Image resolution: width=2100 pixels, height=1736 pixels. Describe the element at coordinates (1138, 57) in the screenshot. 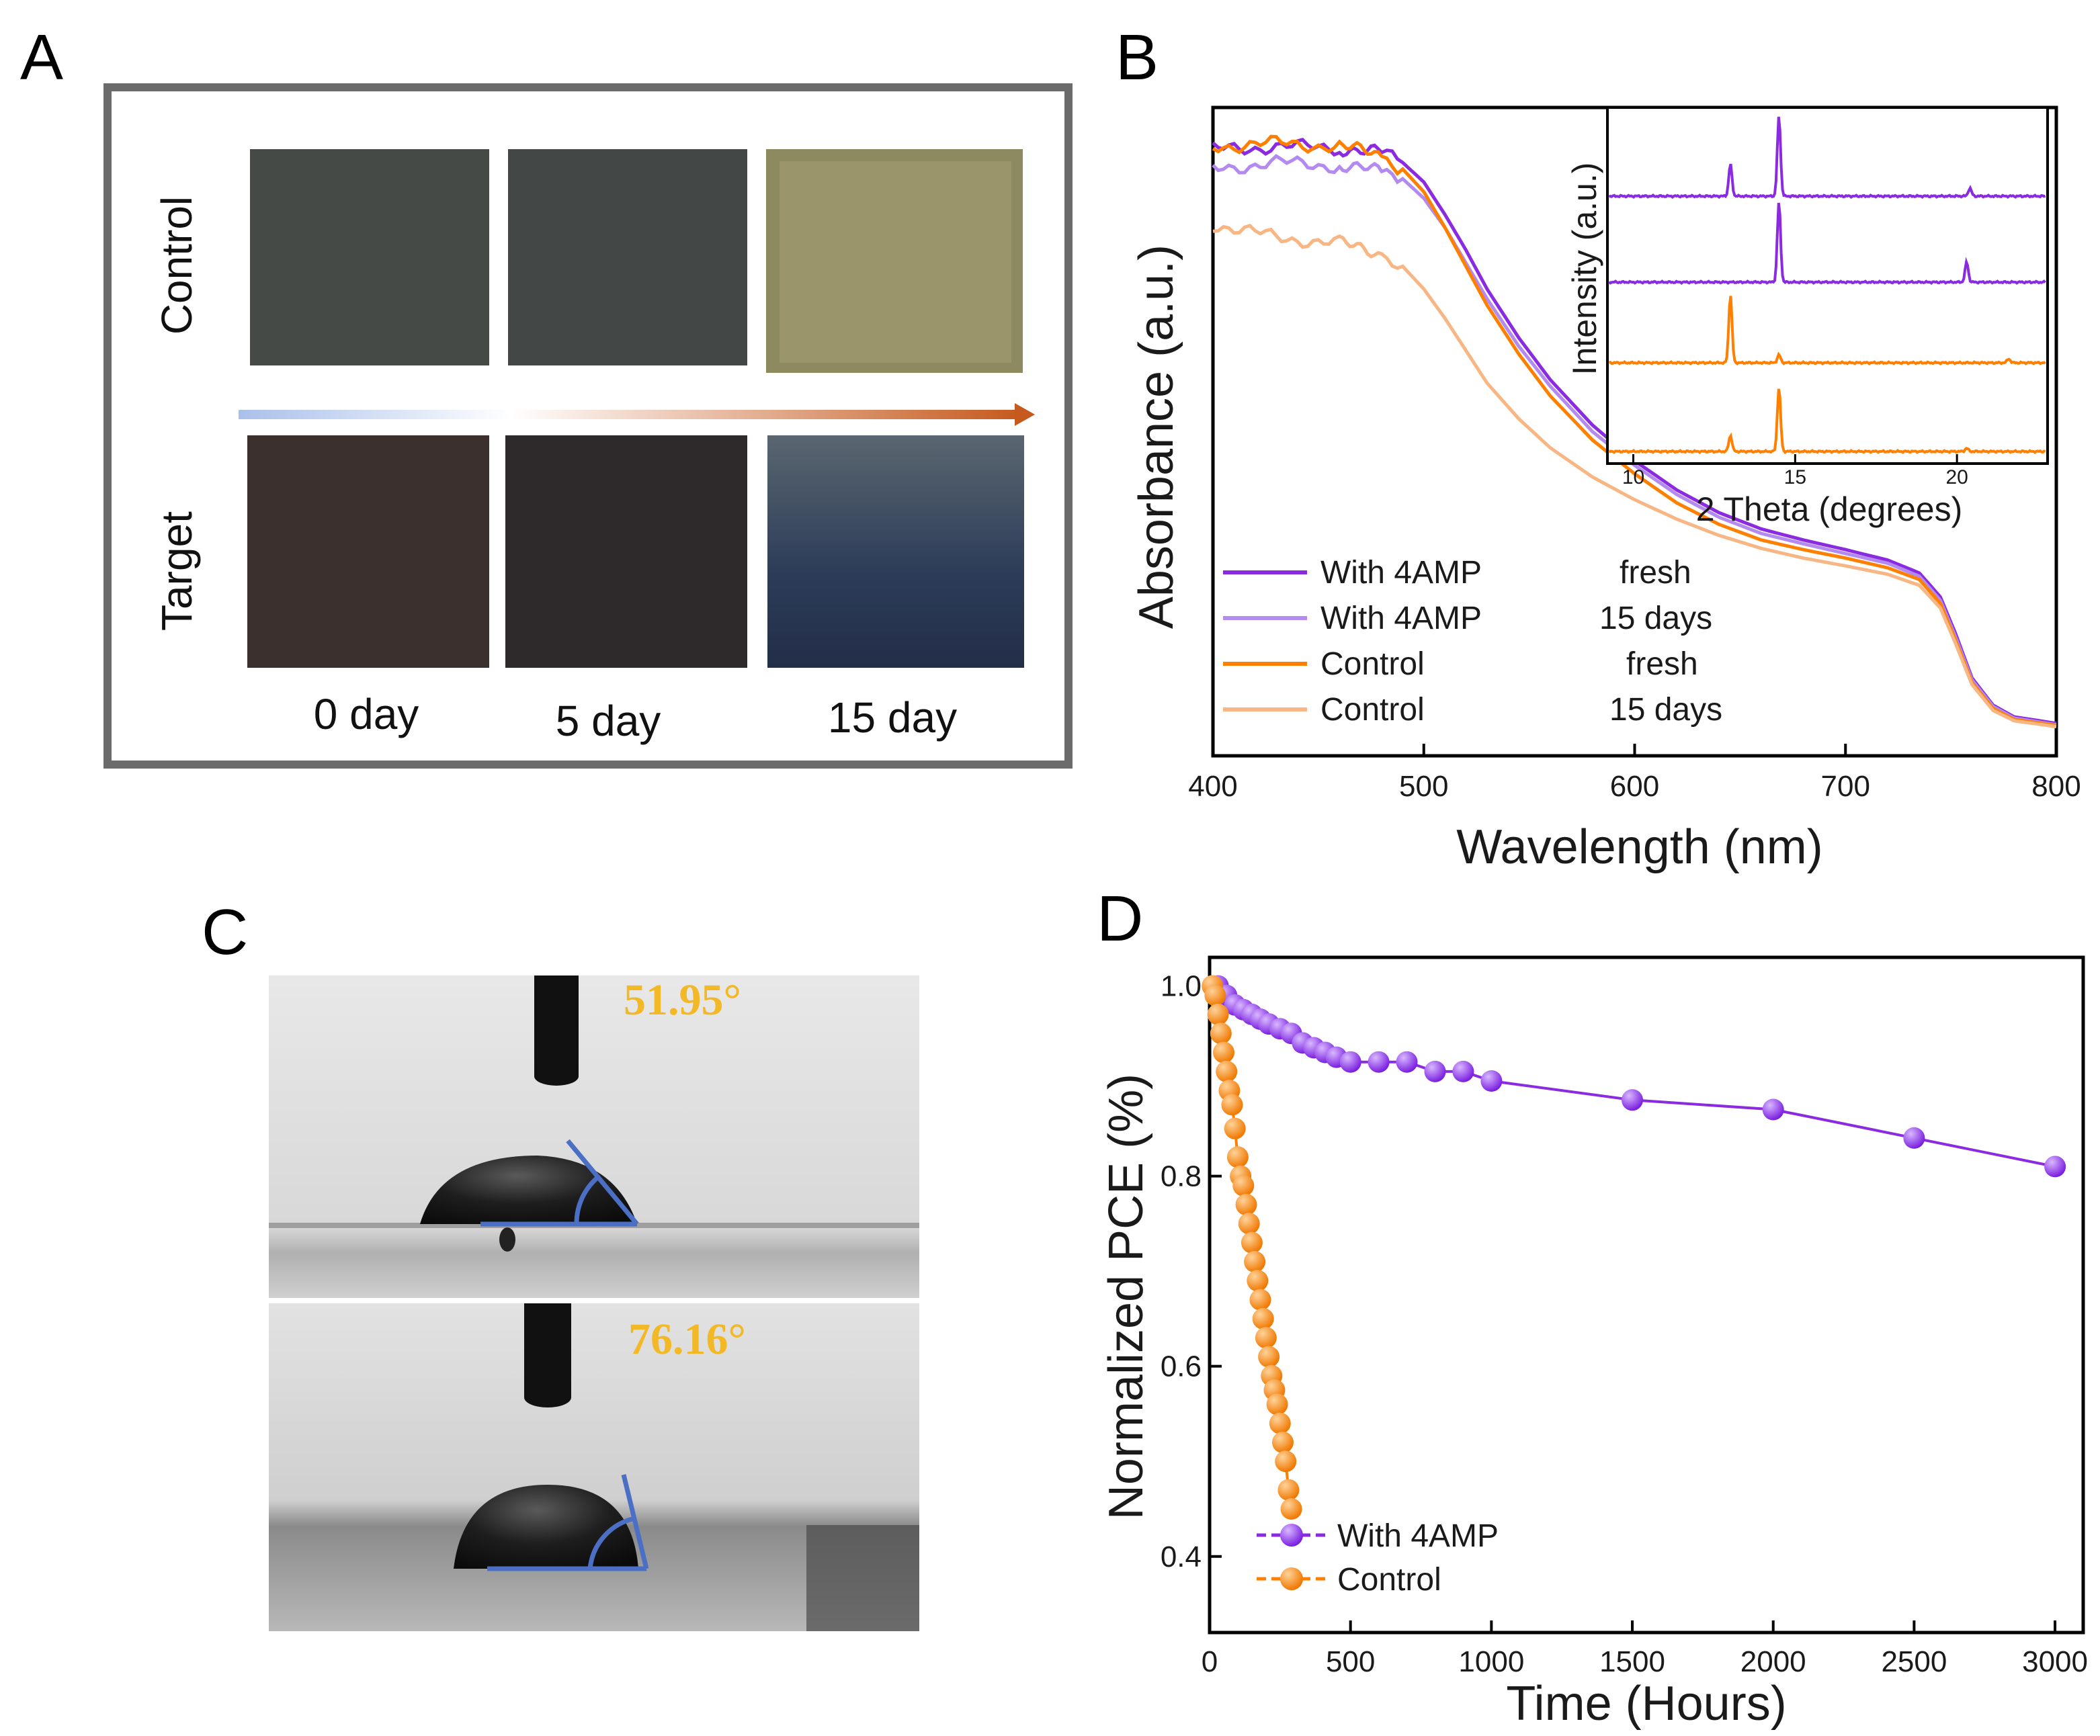

I see `panel-b-letter: B` at that location.